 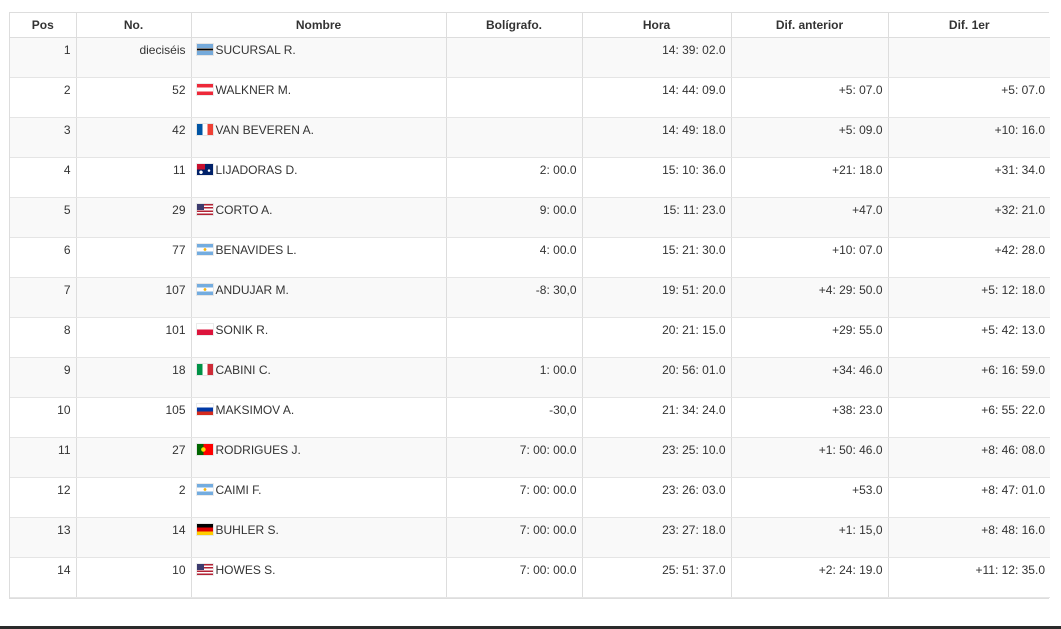 I want to click on rider-name: HOWES S., so click(x=245, y=570).